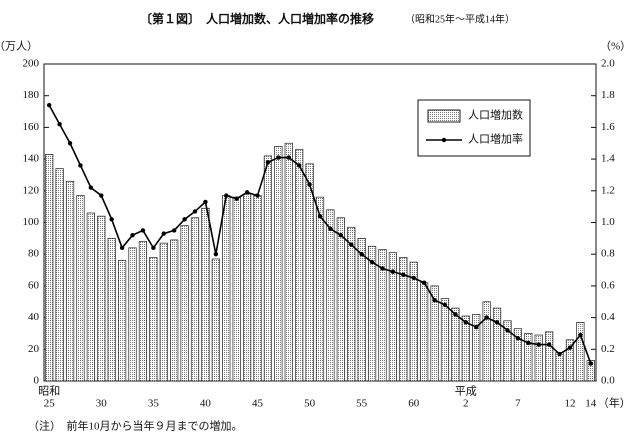 Image resolution: width=634 pixels, height=448 pixels. Describe the element at coordinates (466, 404) in the screenshot. I see `x-tick-label: 2` at that location.